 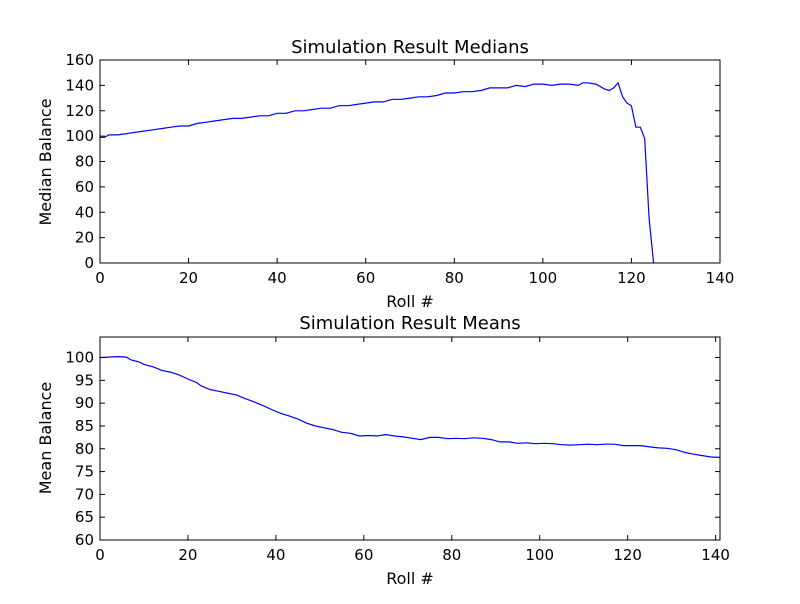 I want to click on y-tick-label: 140, so click(x=79, y=85).